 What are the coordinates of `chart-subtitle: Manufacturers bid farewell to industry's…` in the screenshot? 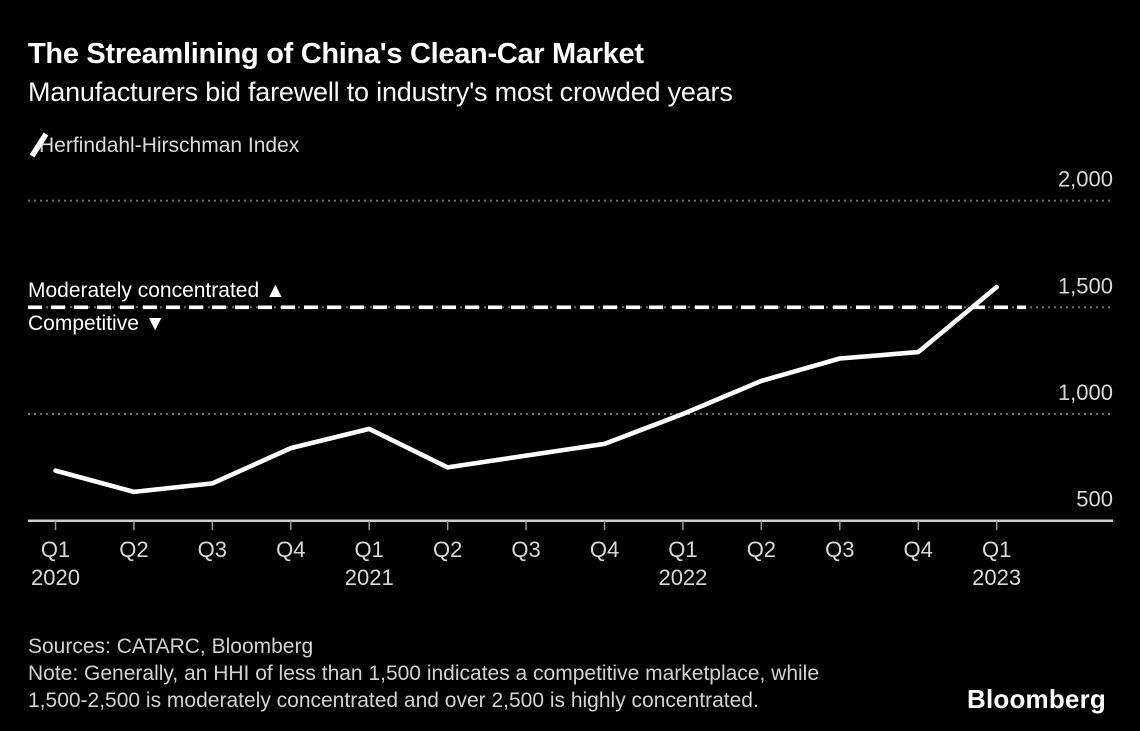 It's located at (380, 92).